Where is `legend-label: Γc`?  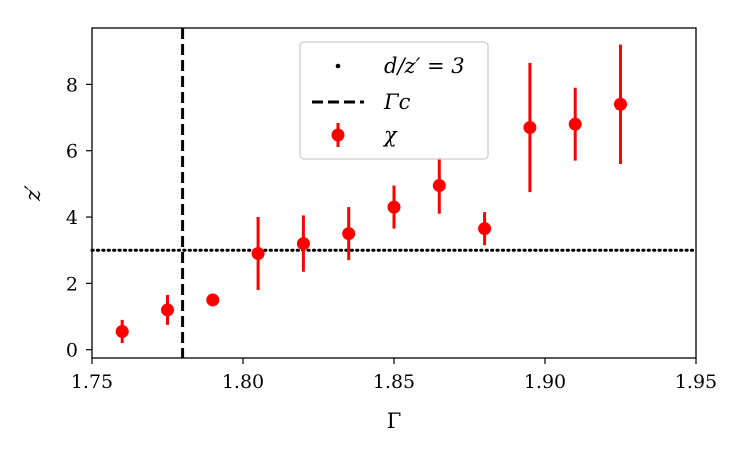
legend-label: Γc is located at coordinates (397, 102).